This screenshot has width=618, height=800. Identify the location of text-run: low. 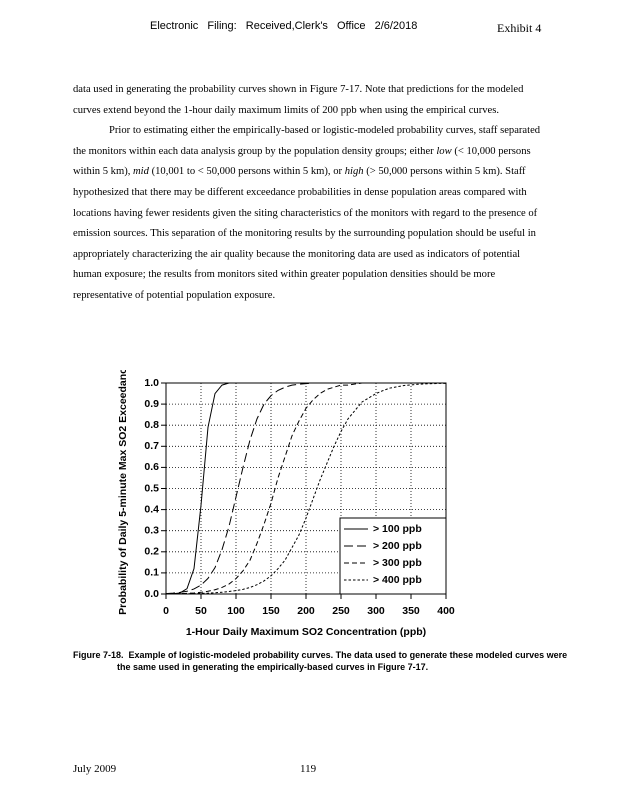
(444, 151).